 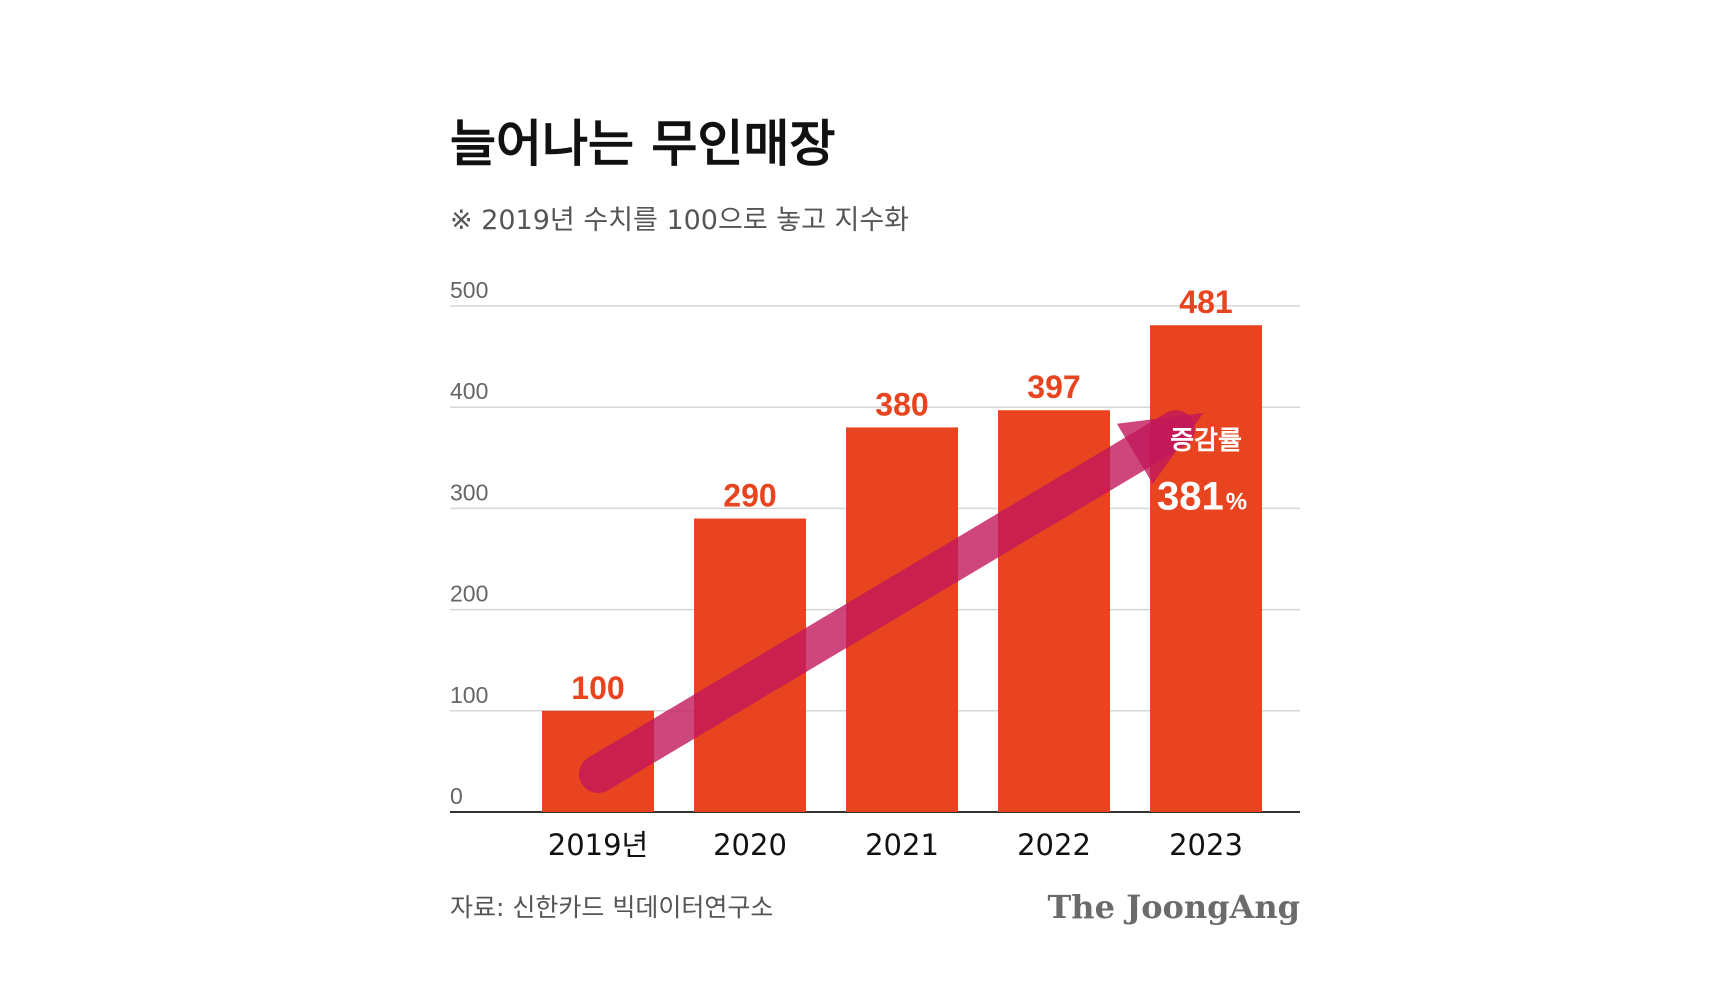 I want to click on x-tick-label-4: 2023, so click(x=1206, y=845).